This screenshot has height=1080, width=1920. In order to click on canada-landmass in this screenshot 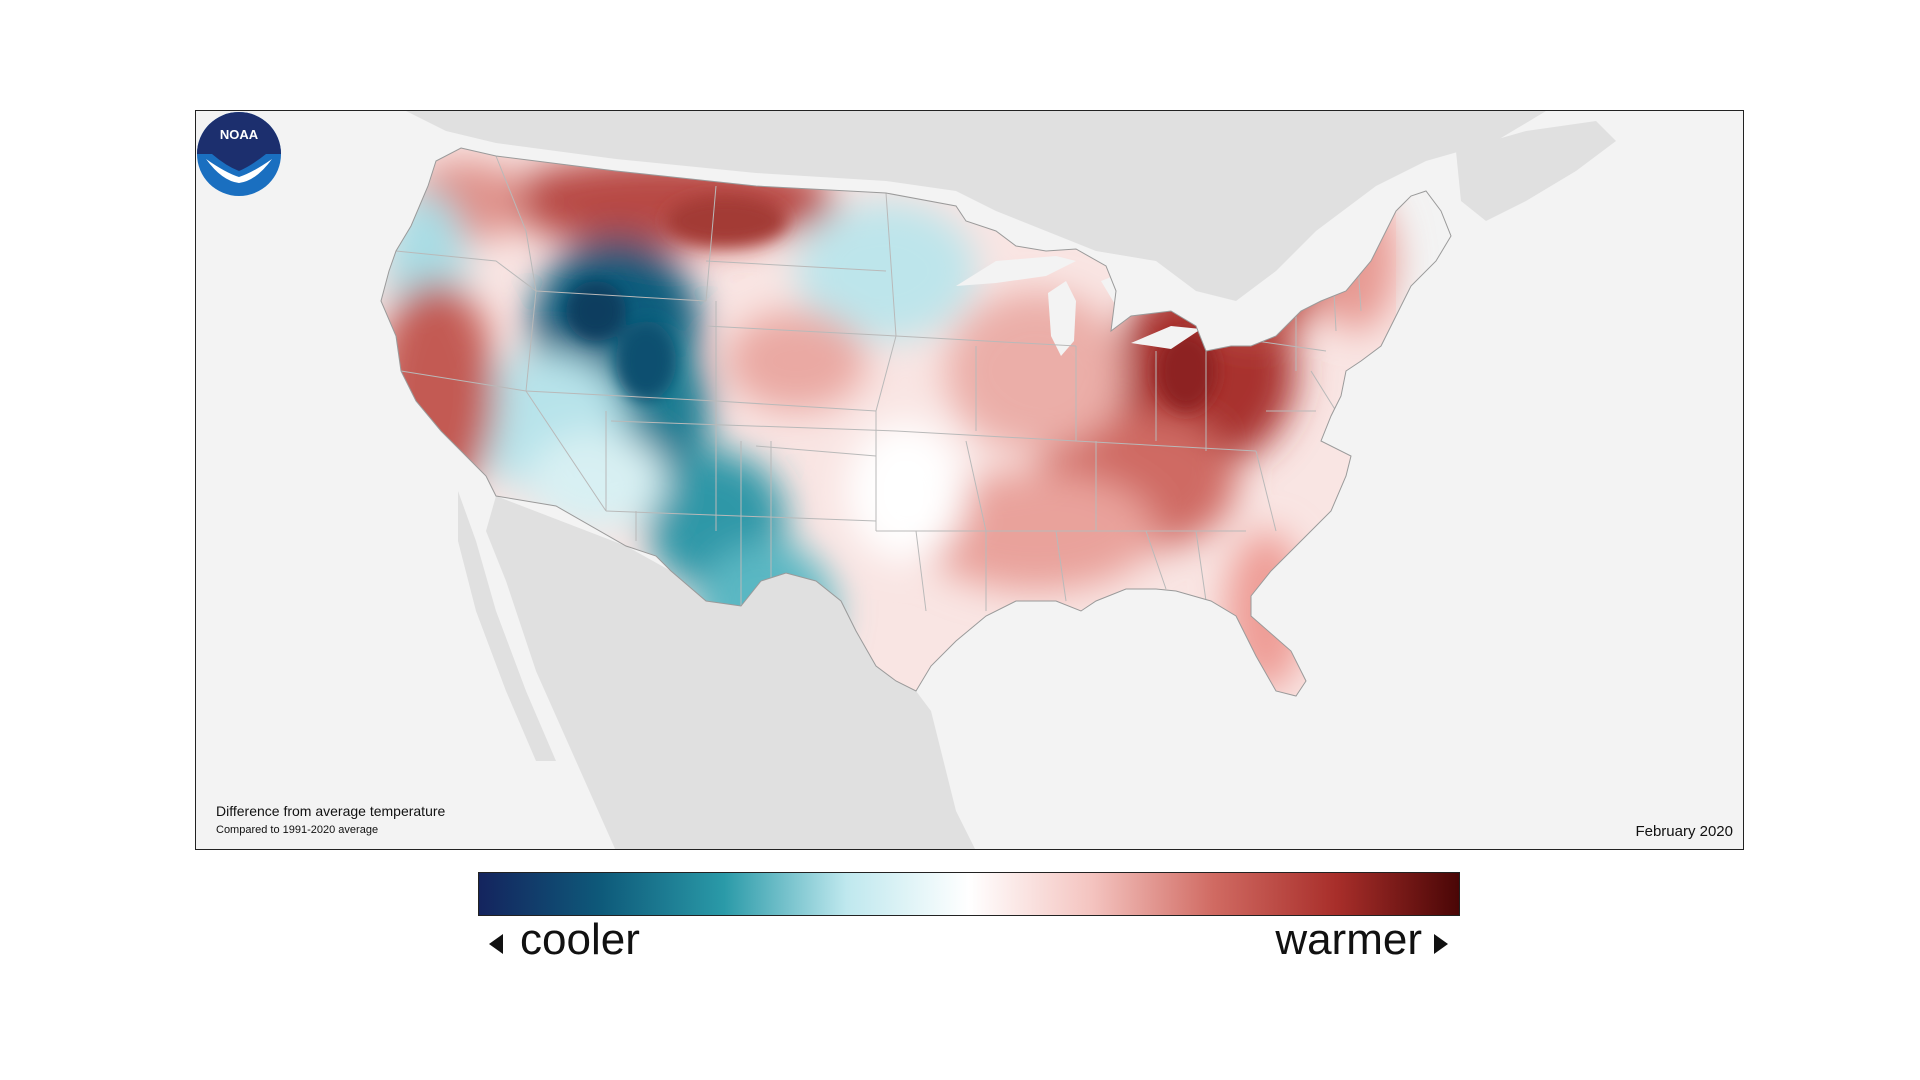, I will do `click(976, 206)`.